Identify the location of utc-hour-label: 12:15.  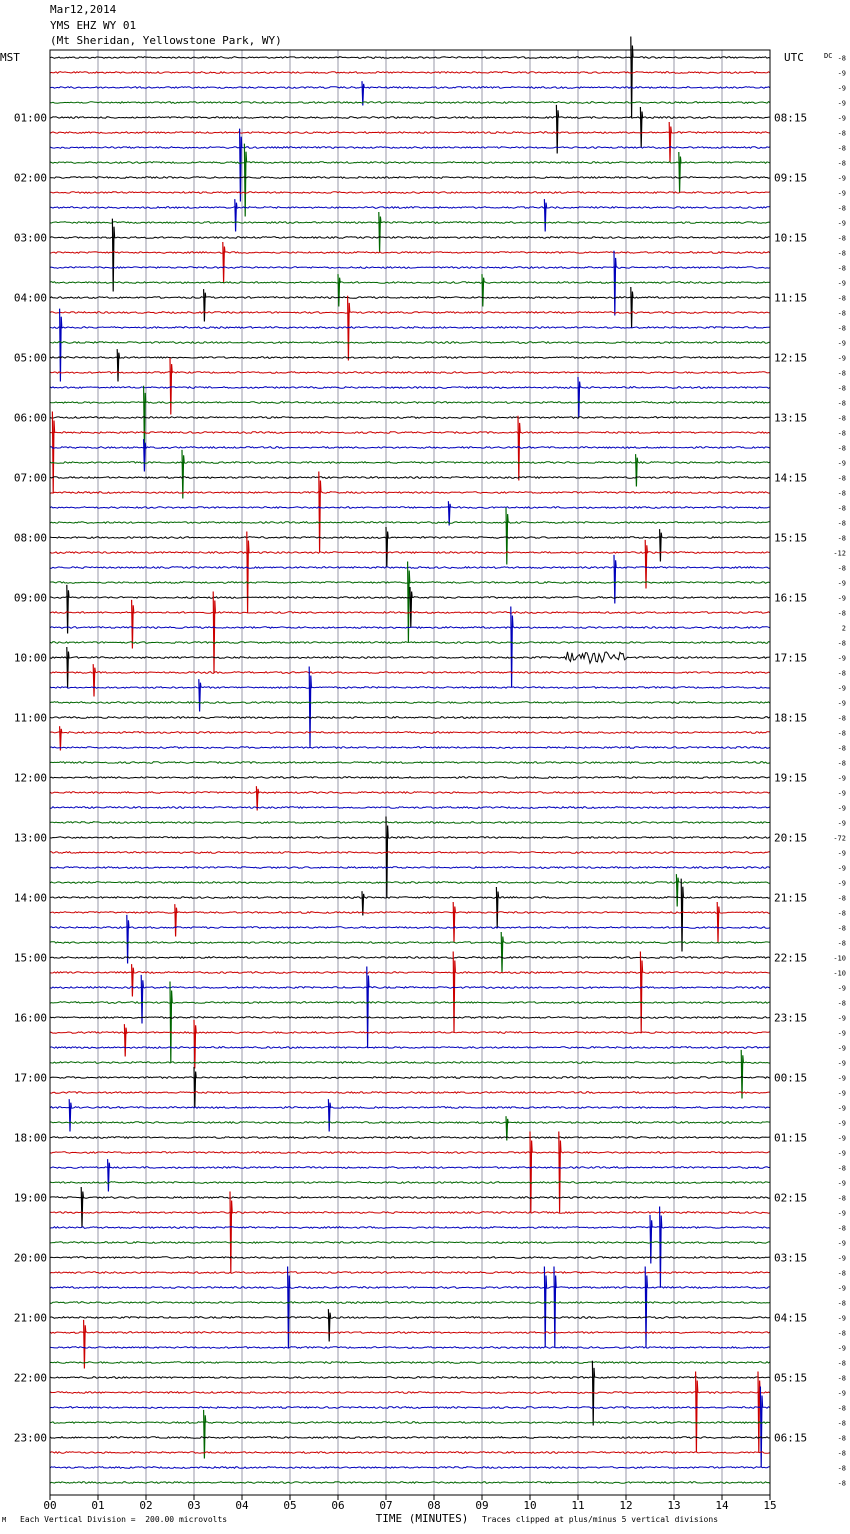
(790, 358).